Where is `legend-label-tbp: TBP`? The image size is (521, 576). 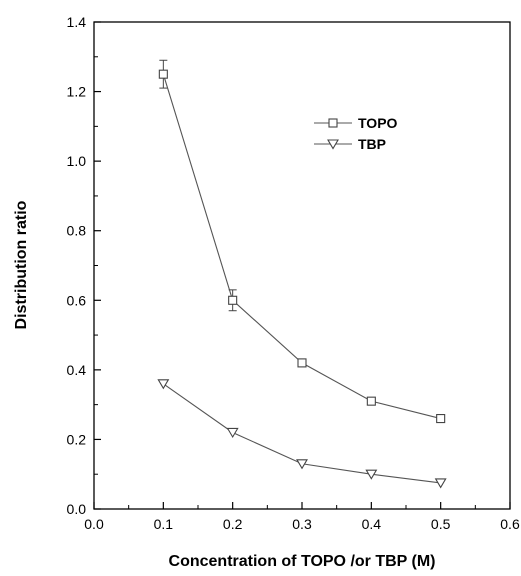
legend-label-tbp: TBP is located at coordinates (372, 144).